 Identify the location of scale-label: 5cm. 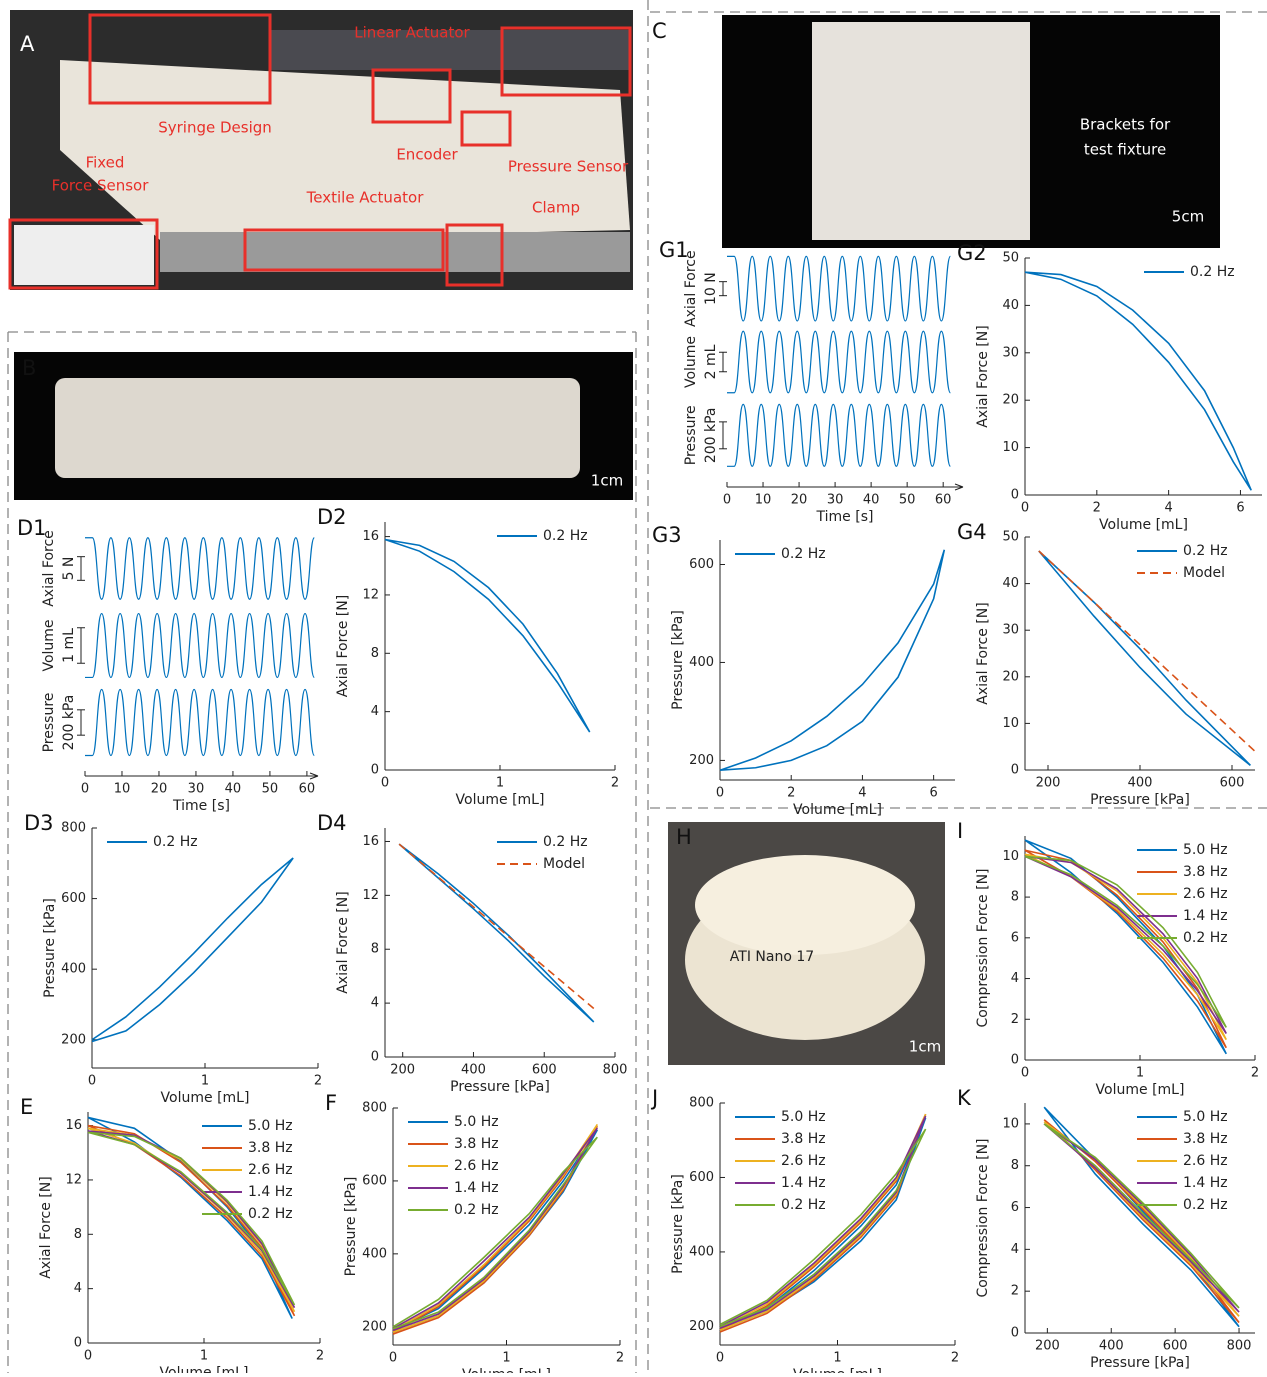
(1188, 217).